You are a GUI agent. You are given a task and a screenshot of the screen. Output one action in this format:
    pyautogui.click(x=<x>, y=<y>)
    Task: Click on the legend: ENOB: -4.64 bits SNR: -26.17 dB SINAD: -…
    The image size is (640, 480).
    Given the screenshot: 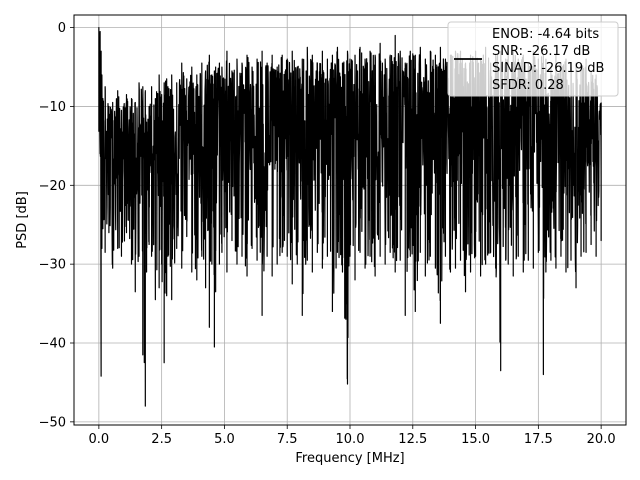 What is the action you would take?
    pyautogui.click(x=533, y=59)
    